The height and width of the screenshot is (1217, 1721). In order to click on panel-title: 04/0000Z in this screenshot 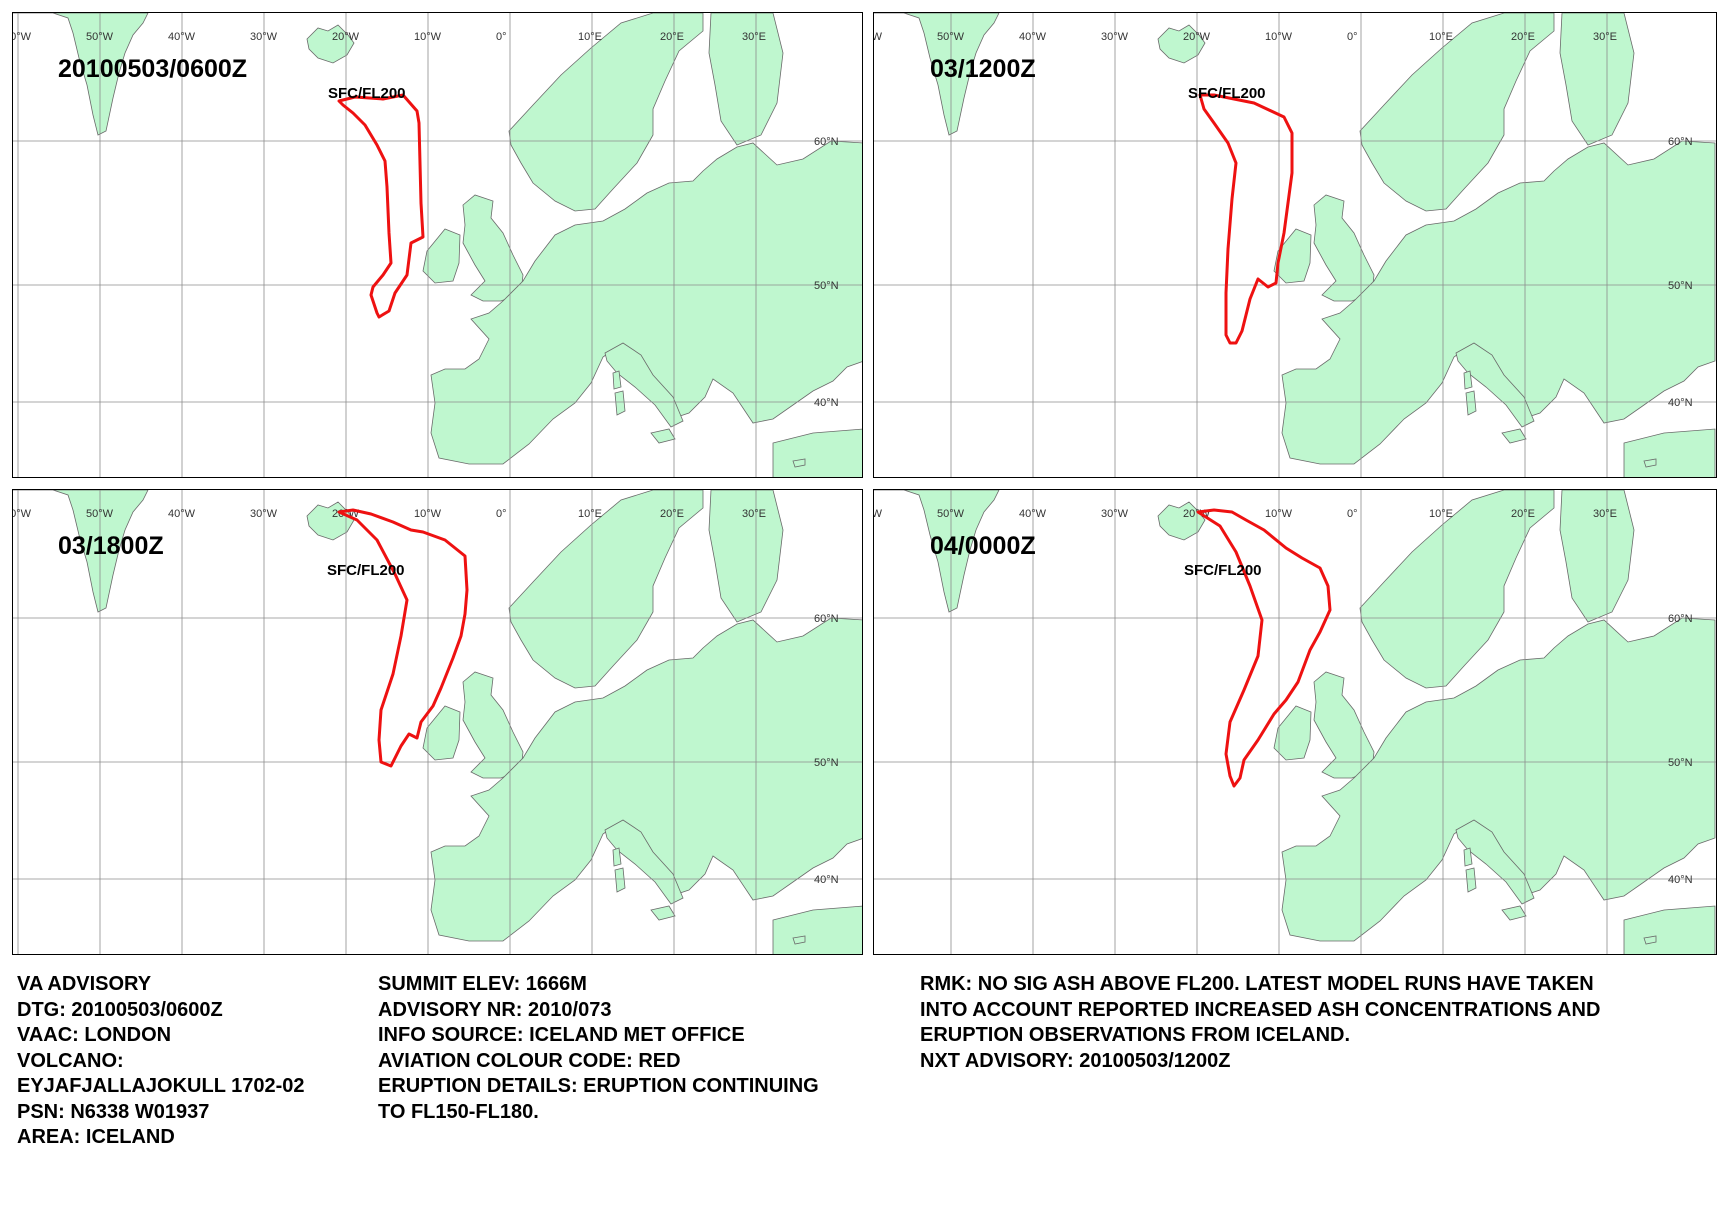, I will do `click(983, 546)`.